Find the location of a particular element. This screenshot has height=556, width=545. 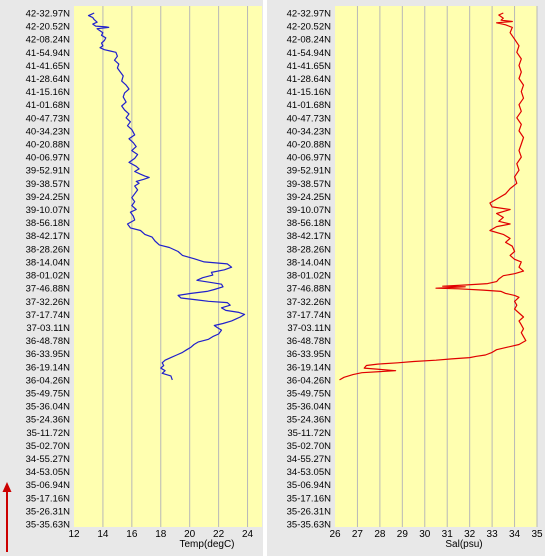

temperature-latitude-label: 35-24.36N is located at coordinates (48, 420).